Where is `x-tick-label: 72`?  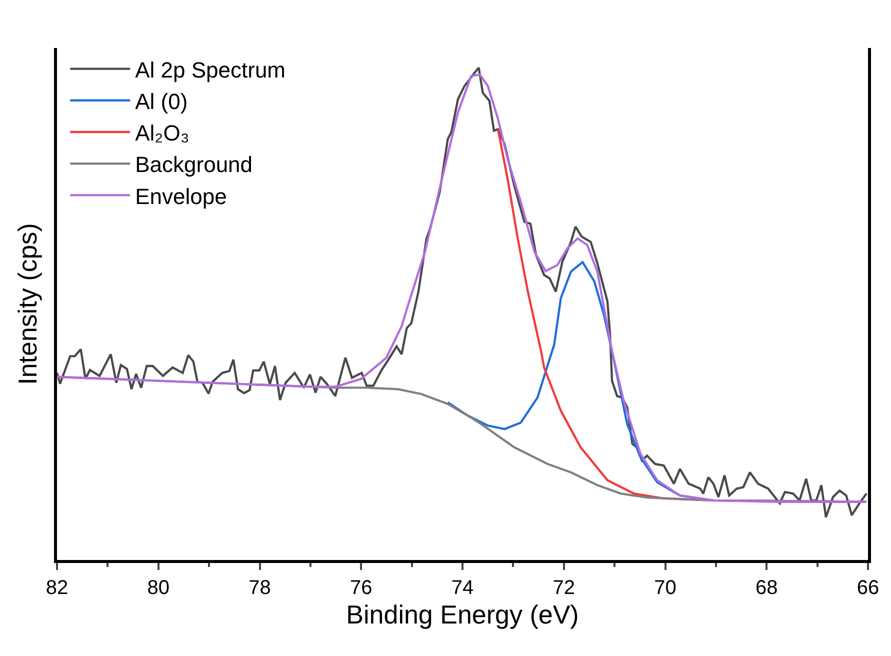
x-tick-label: 72 is located at coordinates (564, 587).